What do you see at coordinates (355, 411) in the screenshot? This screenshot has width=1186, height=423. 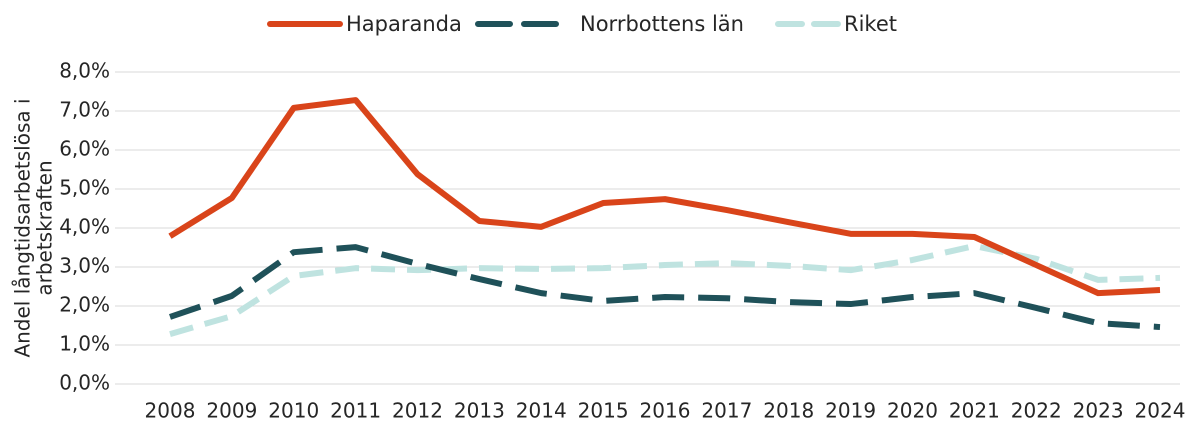 I see `x-tick-label: 2011` at bounding box center [355, 411].